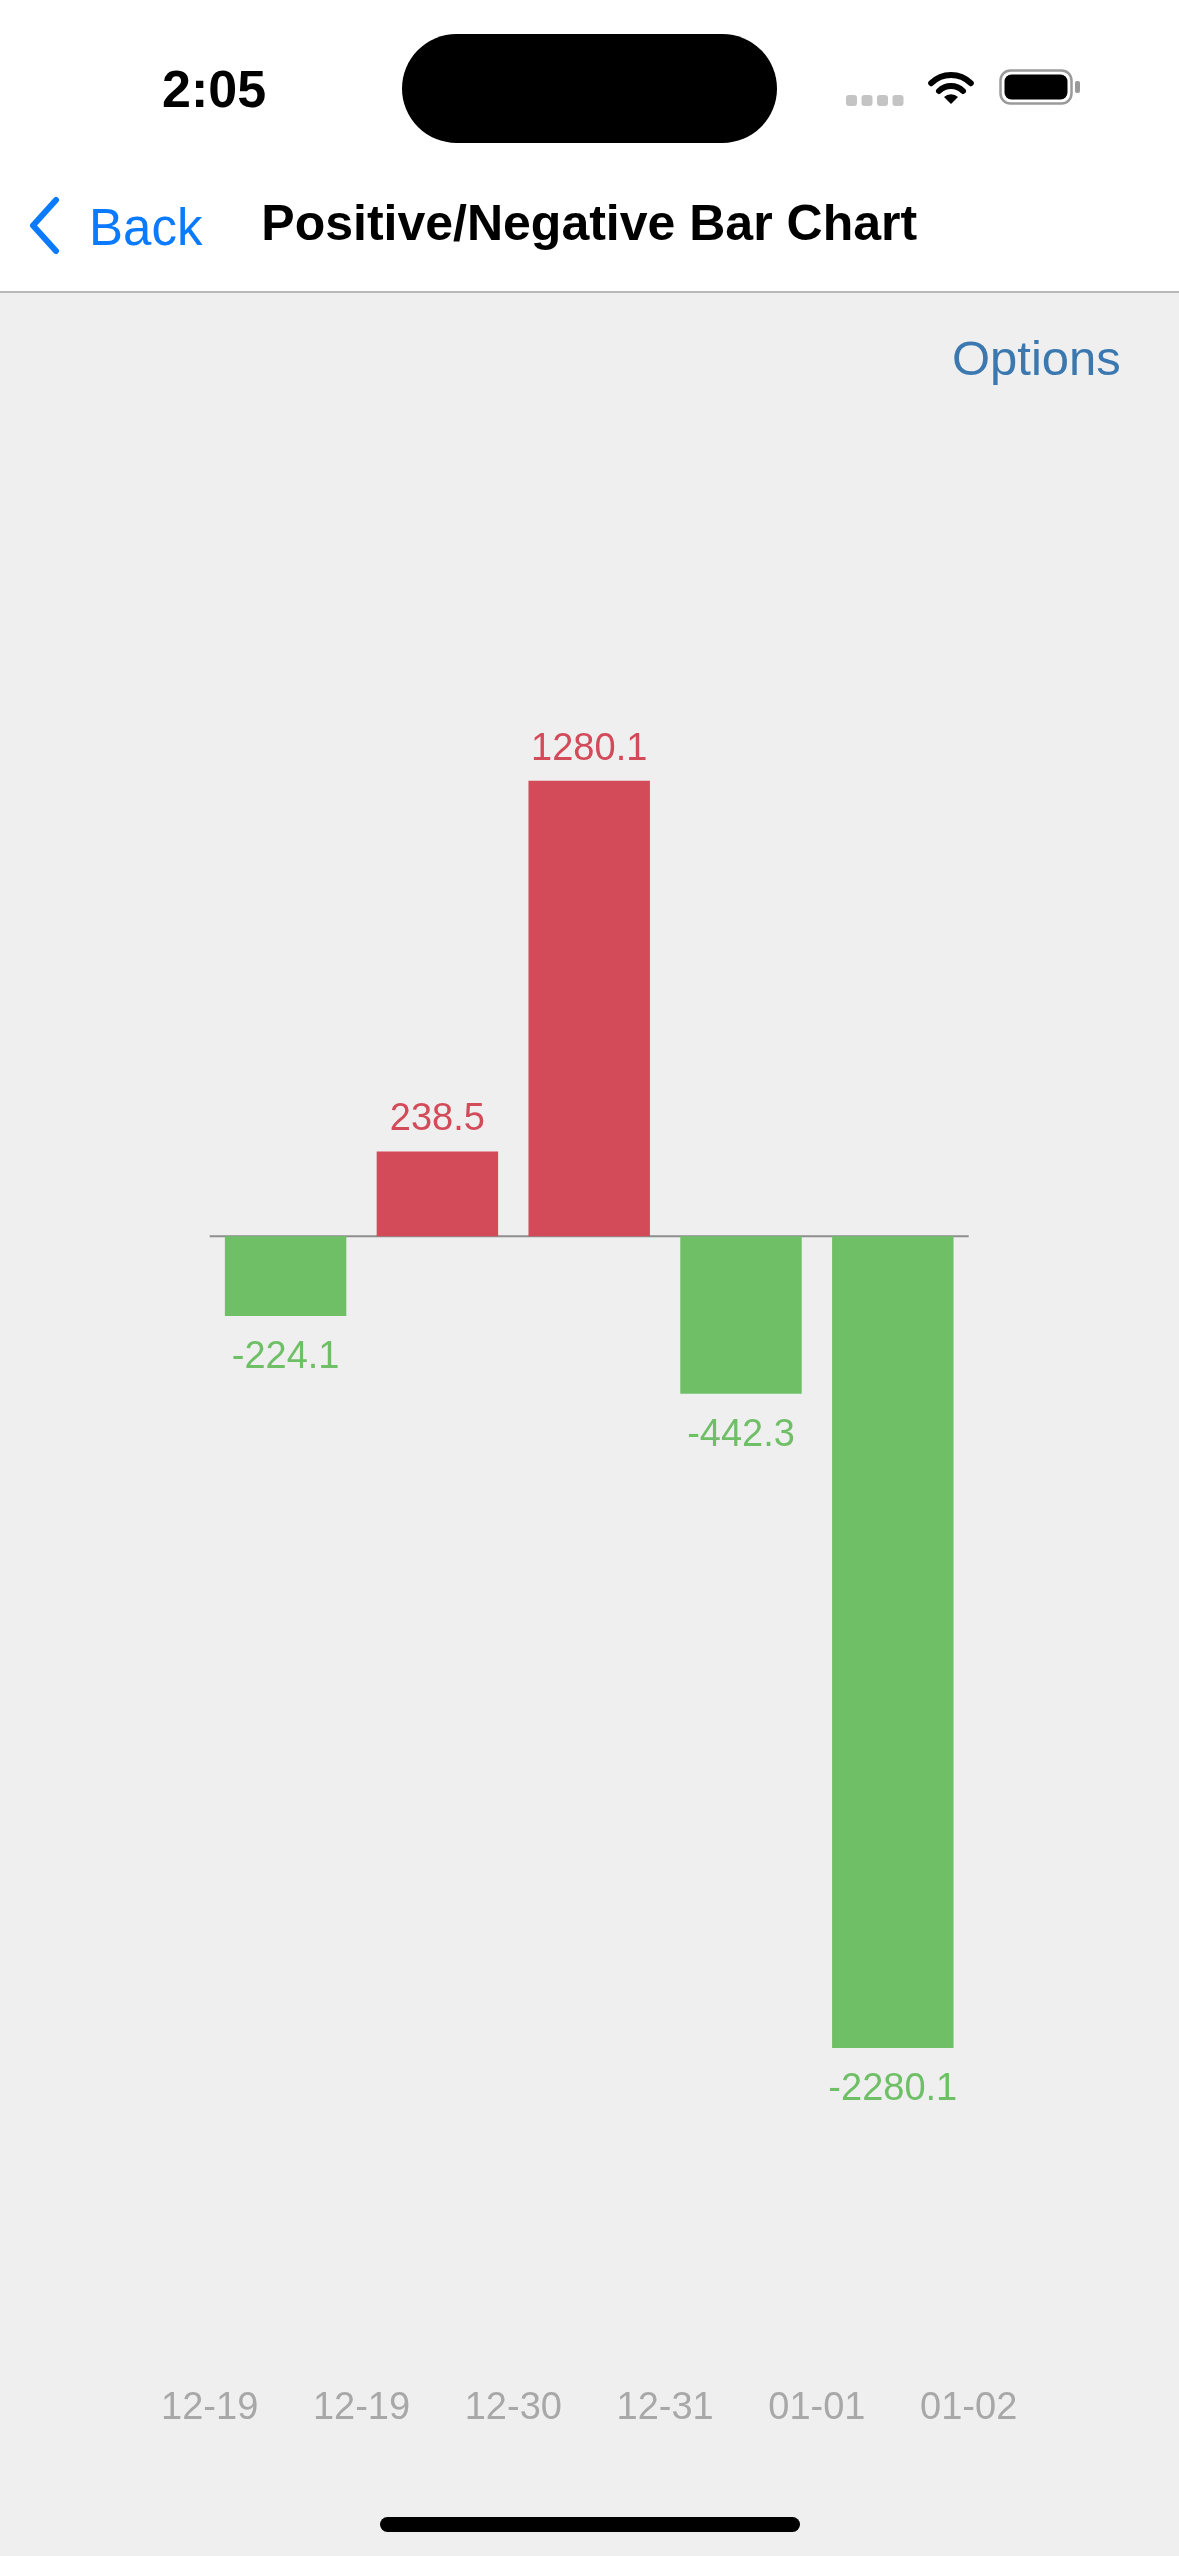 The image size is (1179, 2556). I want to click on data-label: -442.3, so click(741, 1432).